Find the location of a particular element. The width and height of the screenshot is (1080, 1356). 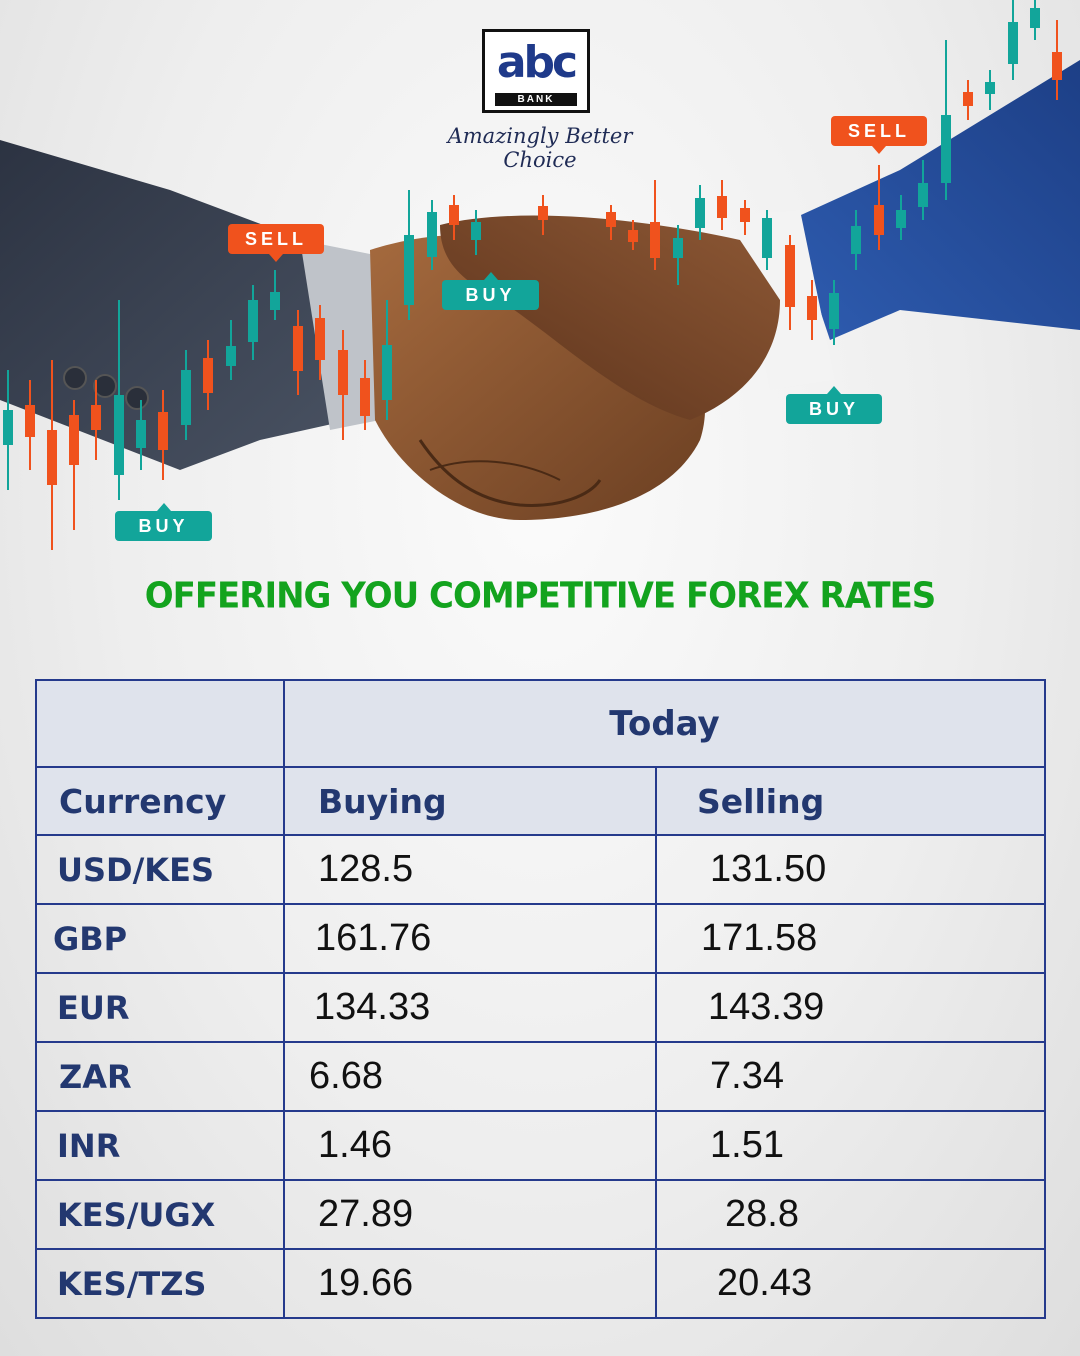

today-header: Today is located at coordinates (664, 723).